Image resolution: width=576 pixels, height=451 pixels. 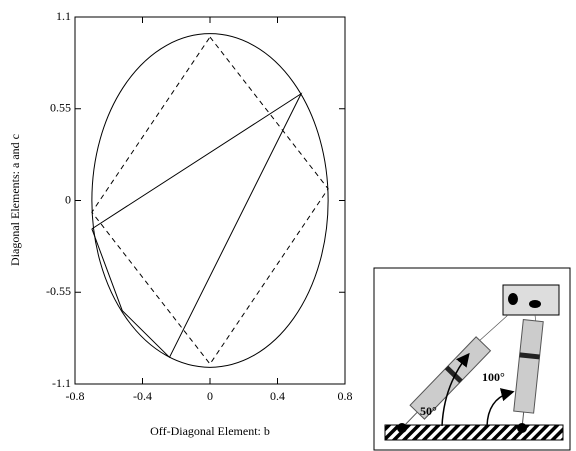 I want to click on x-tick-label: -0.8, so click(x=75, y=396).